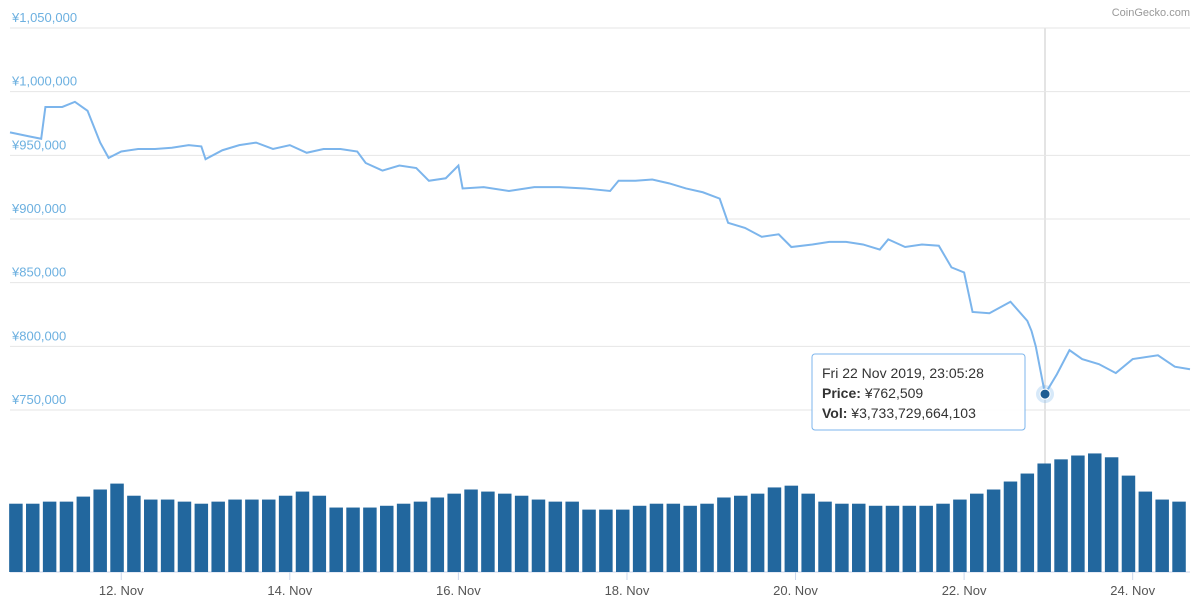  I want to click on tooltip-date: Fri 22 Nov 2019, 23:05:28, so click(903, 373).